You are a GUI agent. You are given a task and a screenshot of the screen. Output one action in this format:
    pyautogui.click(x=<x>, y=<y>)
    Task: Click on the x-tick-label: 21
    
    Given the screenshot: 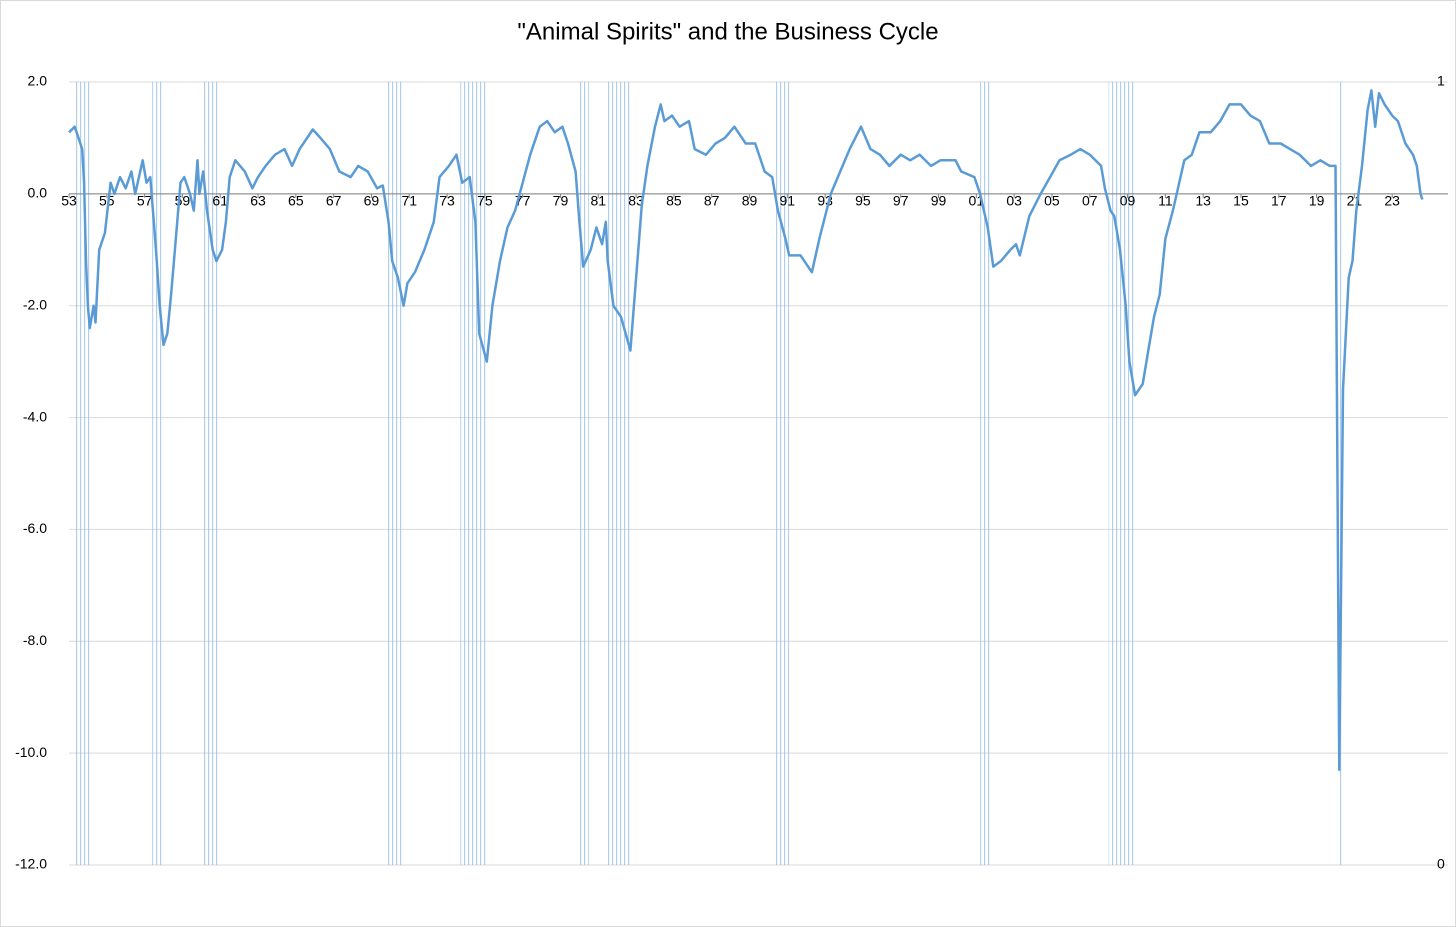 What is the action you would take?
    pyautogui.click(x=1355, y=201)
    